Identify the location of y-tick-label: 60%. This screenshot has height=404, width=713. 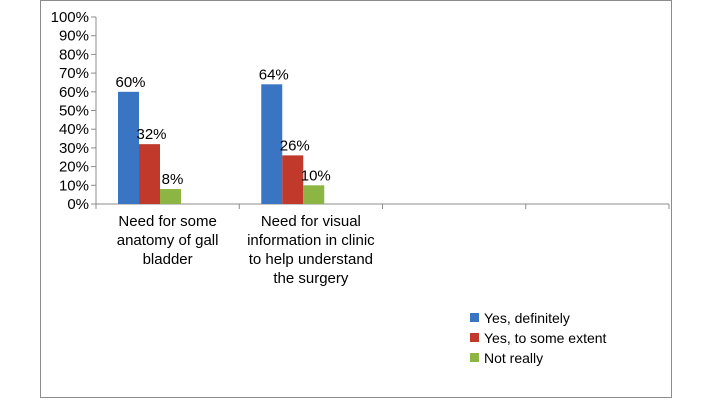
(74, 92).